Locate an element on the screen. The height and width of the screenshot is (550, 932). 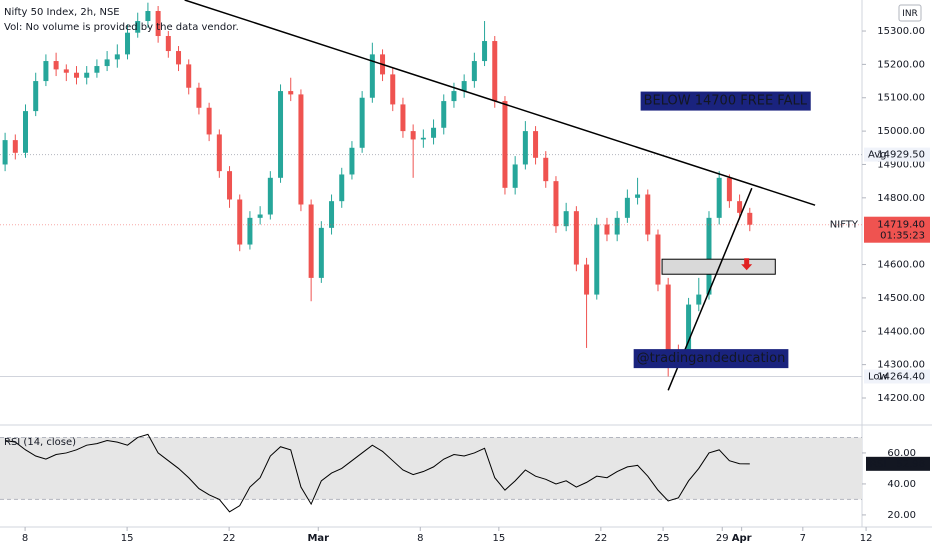
rsi-tag-box is located at coordinates (898, 463).